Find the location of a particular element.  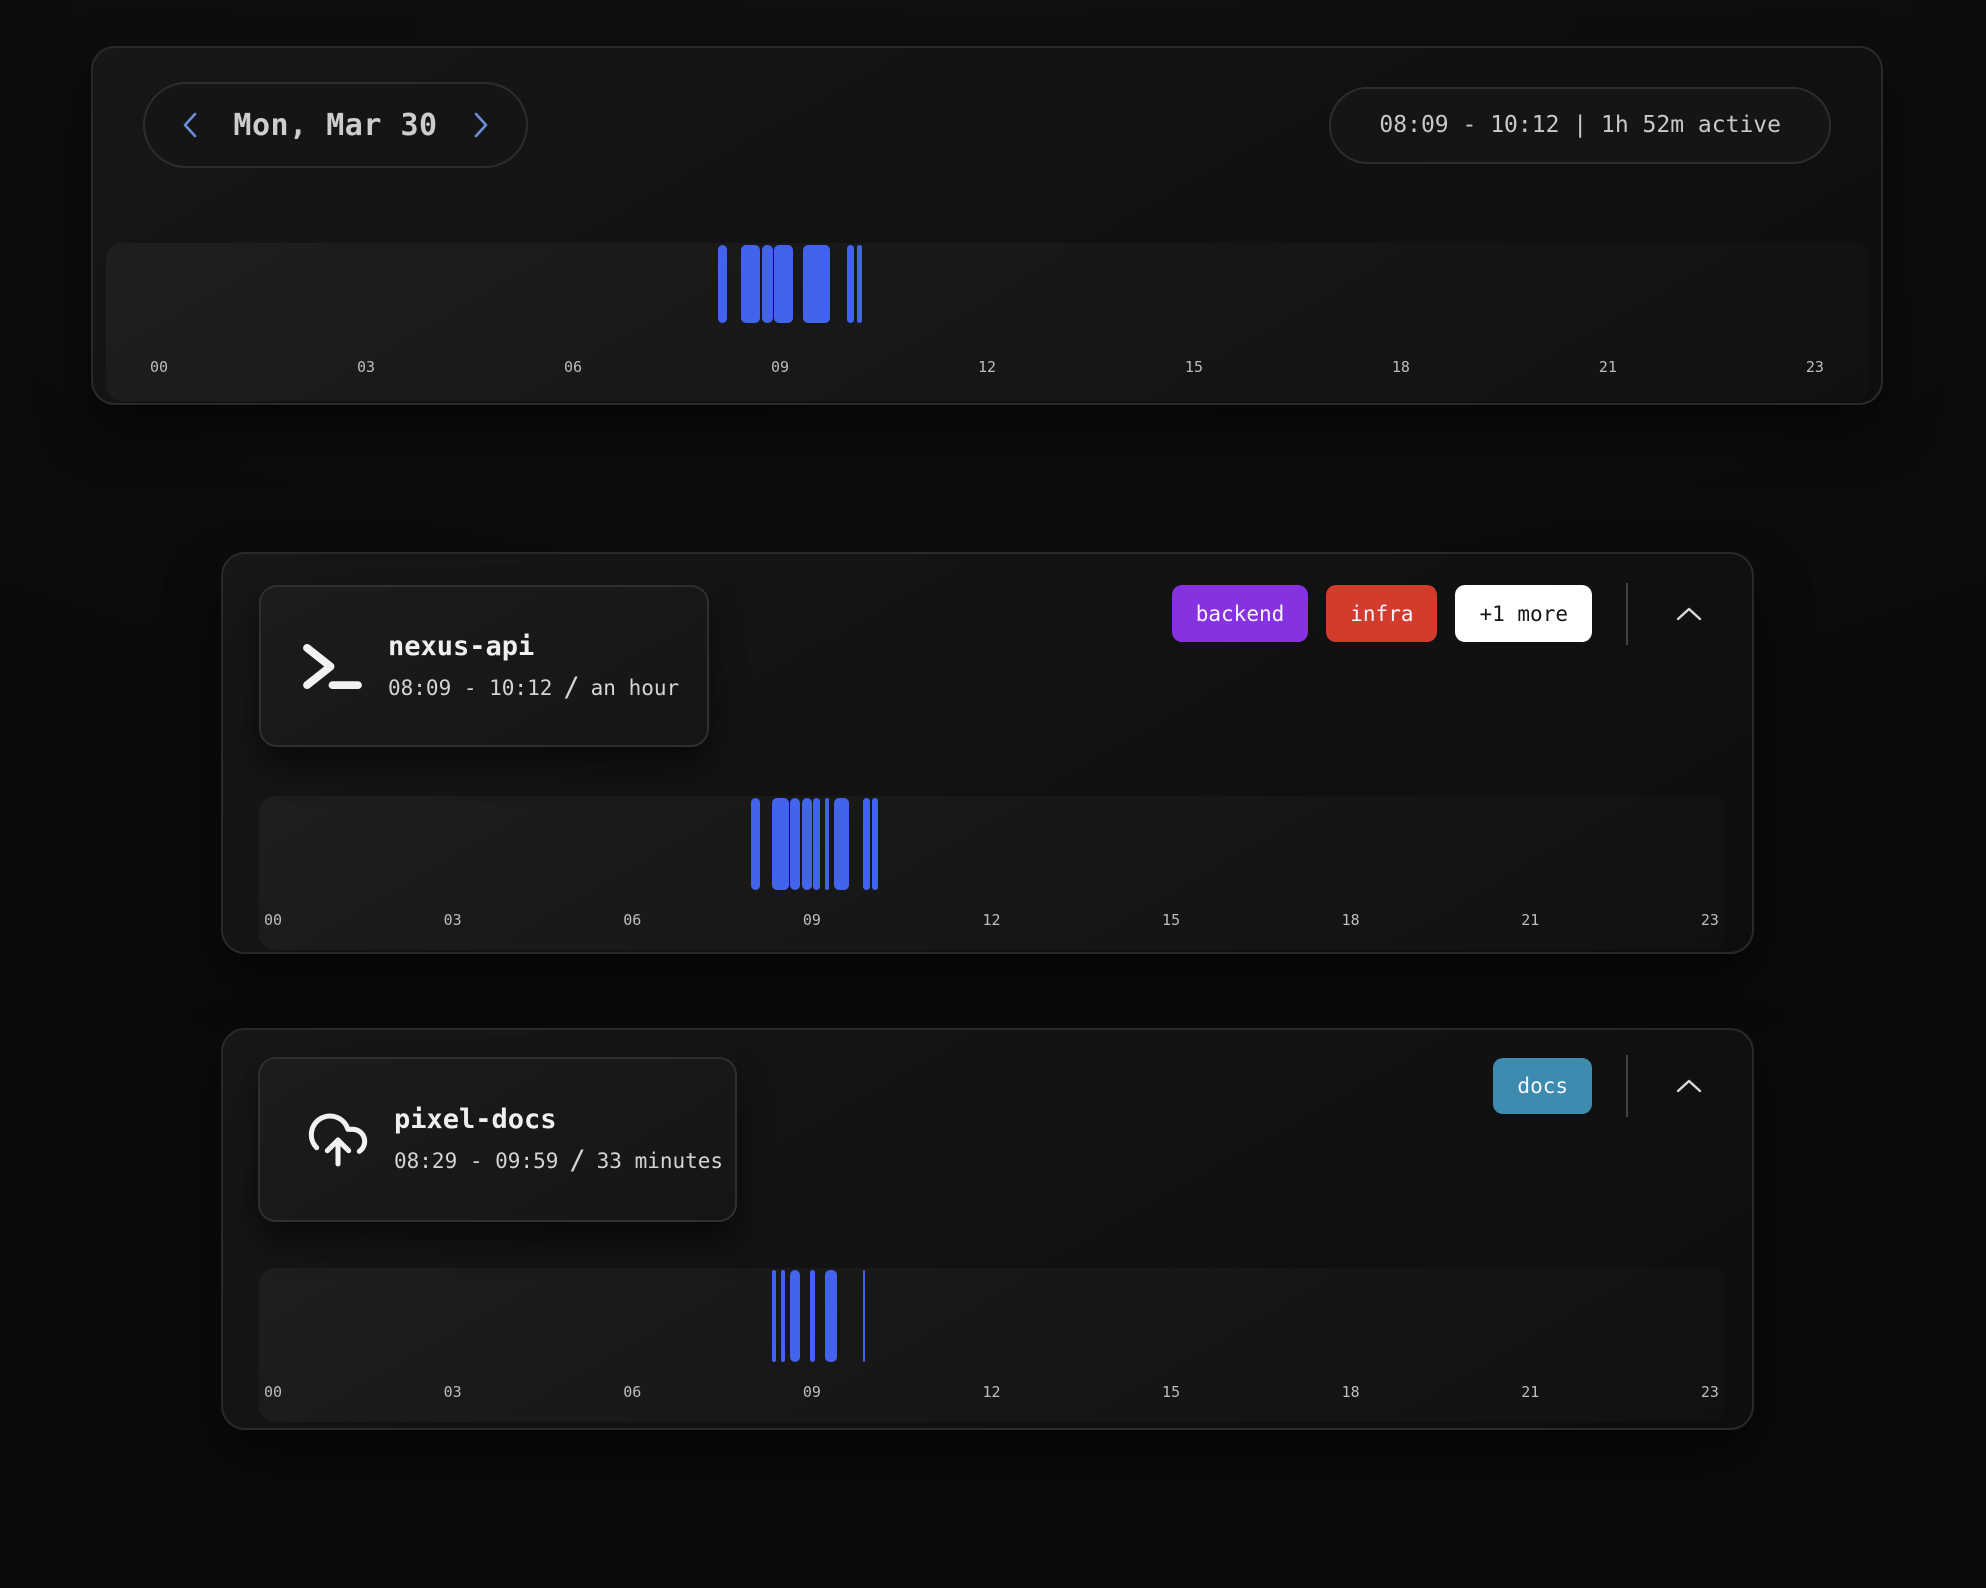

project-time-range: 08:09 - 10:12 is located at coordinates (470, 687).